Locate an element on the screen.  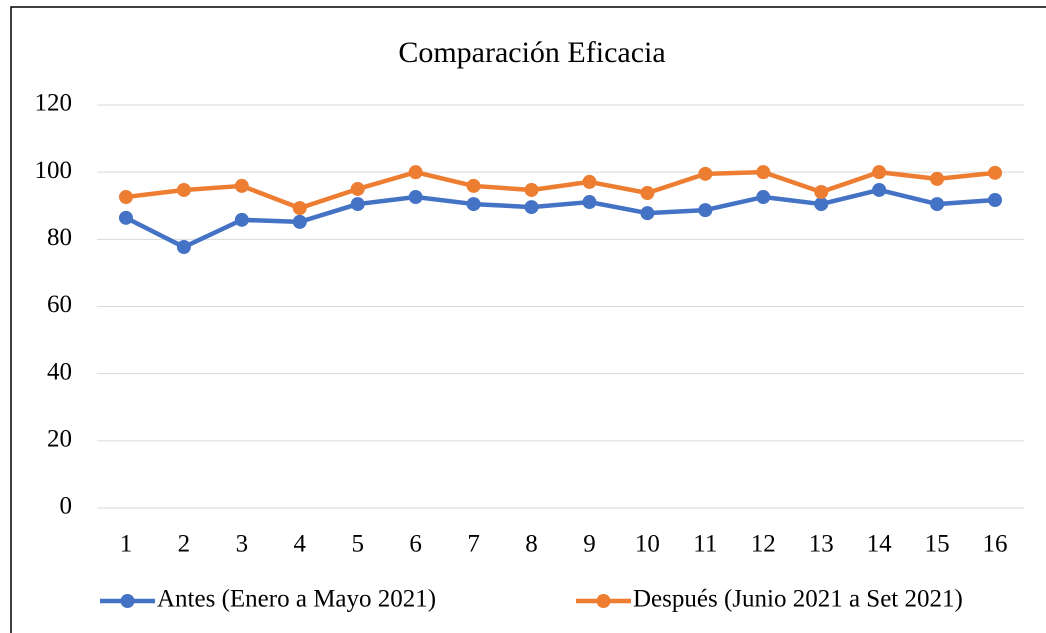
x-tick-label: 3 is located at coordinates (242, 544).